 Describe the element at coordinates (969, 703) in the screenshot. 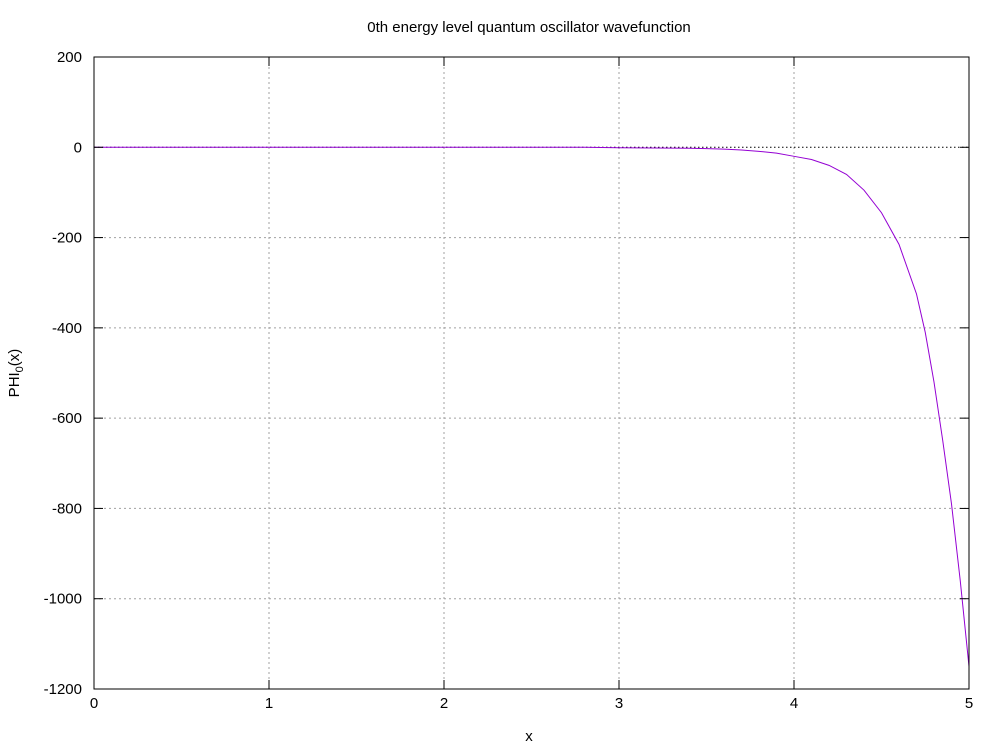

I see `x-tick-label: 5` at that location.